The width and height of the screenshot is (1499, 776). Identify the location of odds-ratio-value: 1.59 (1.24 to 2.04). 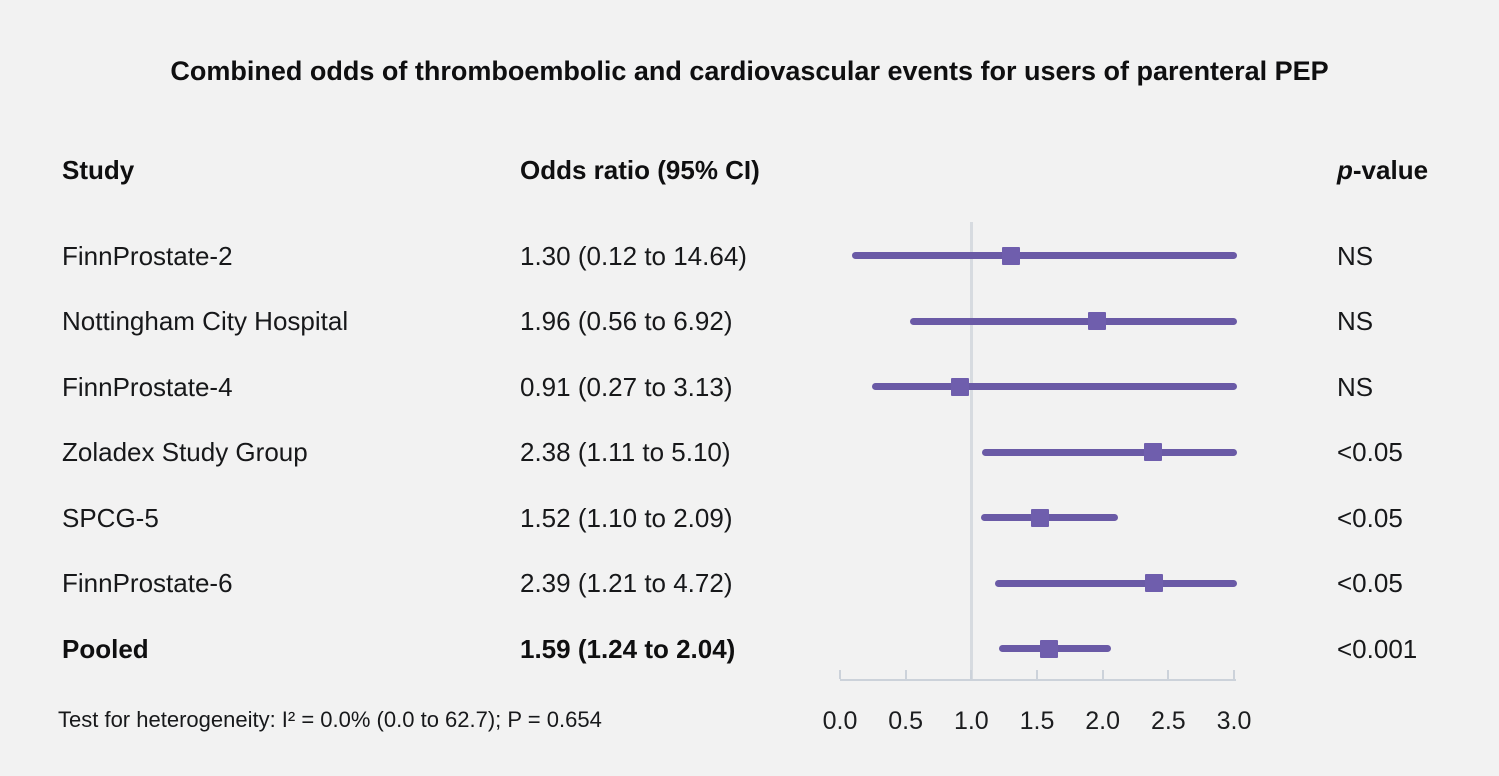
(628, 648).